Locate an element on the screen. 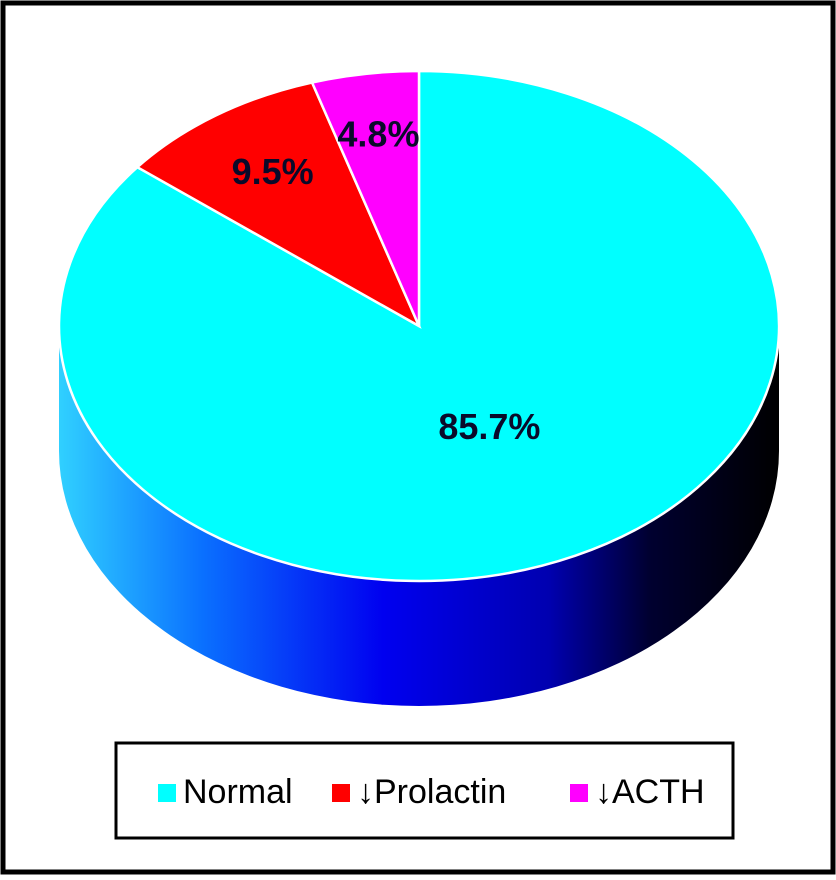 This screenshot has width=836, height=880. data-label: 85.7% is located at coordinates (489, 426).